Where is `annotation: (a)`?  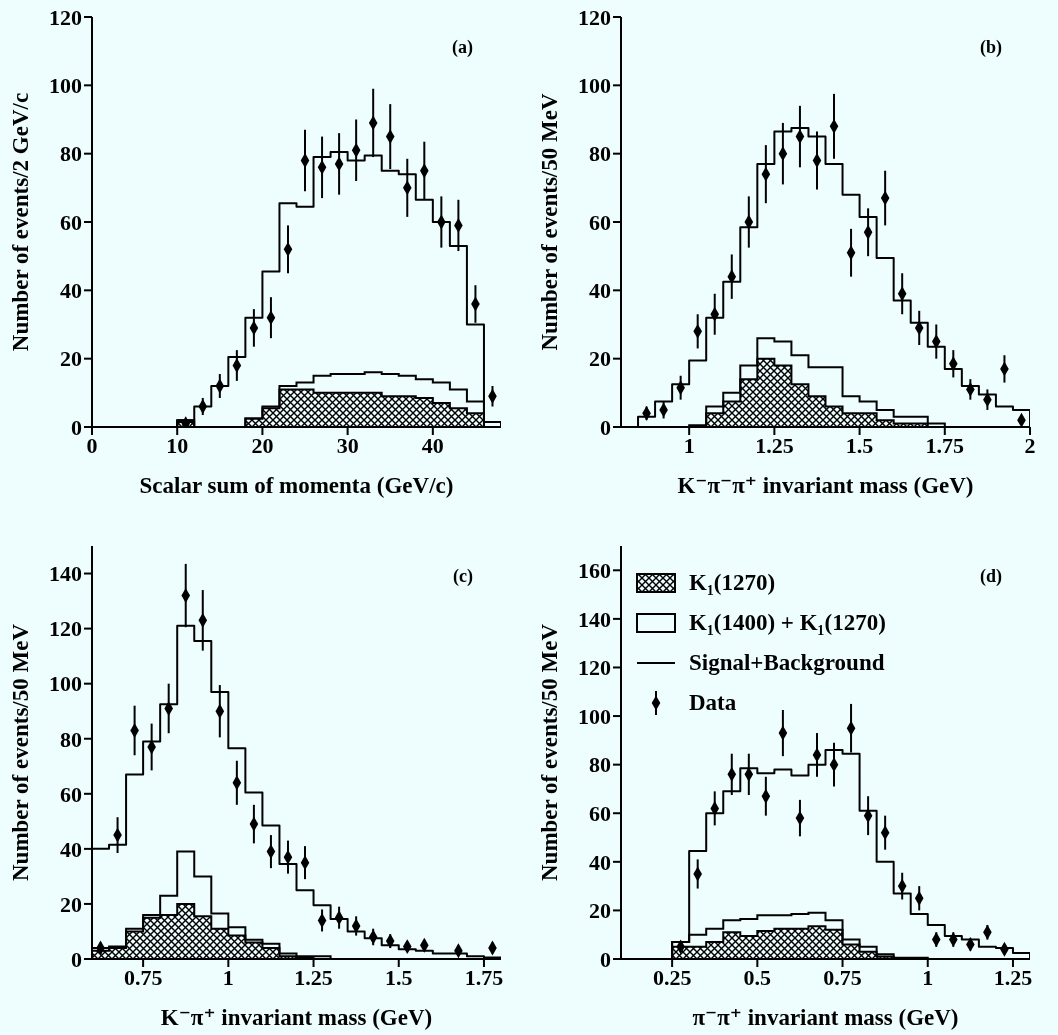
annotation: (a) is located at coordinates (462, 47).